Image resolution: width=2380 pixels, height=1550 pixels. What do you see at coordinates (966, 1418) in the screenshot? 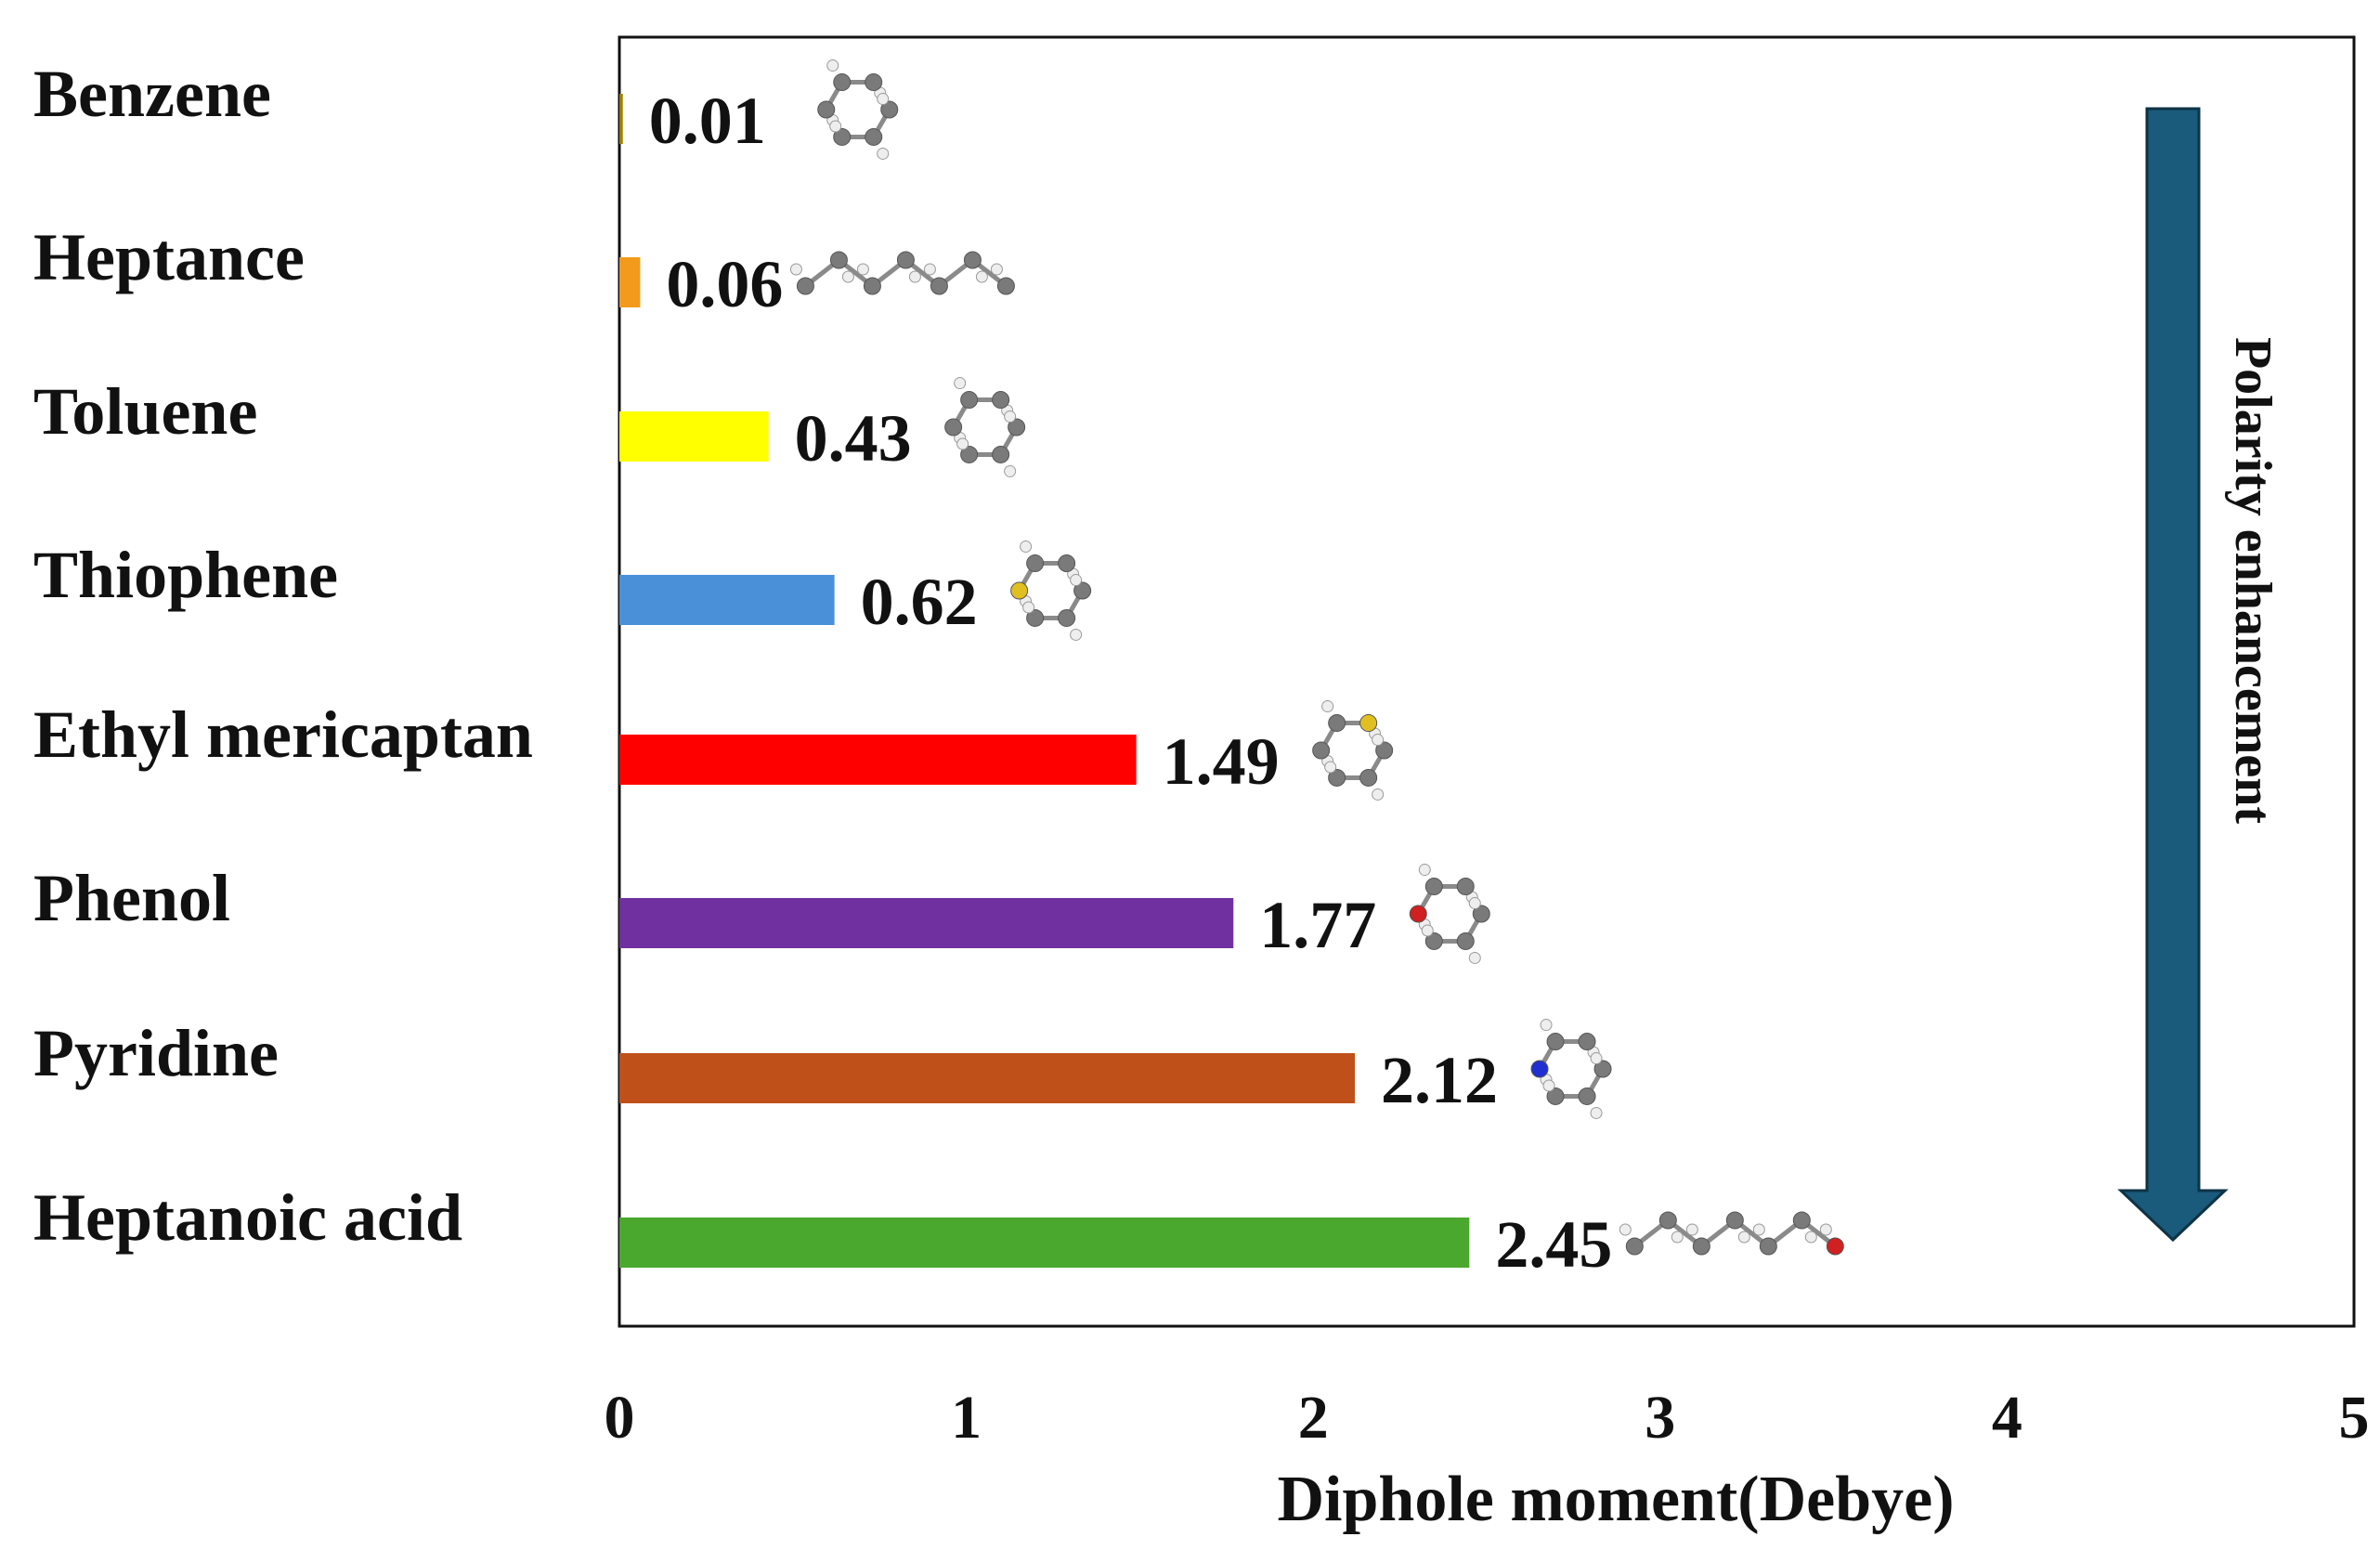
I see `x-tick-label: 1` at bounding box center [966, 1418].